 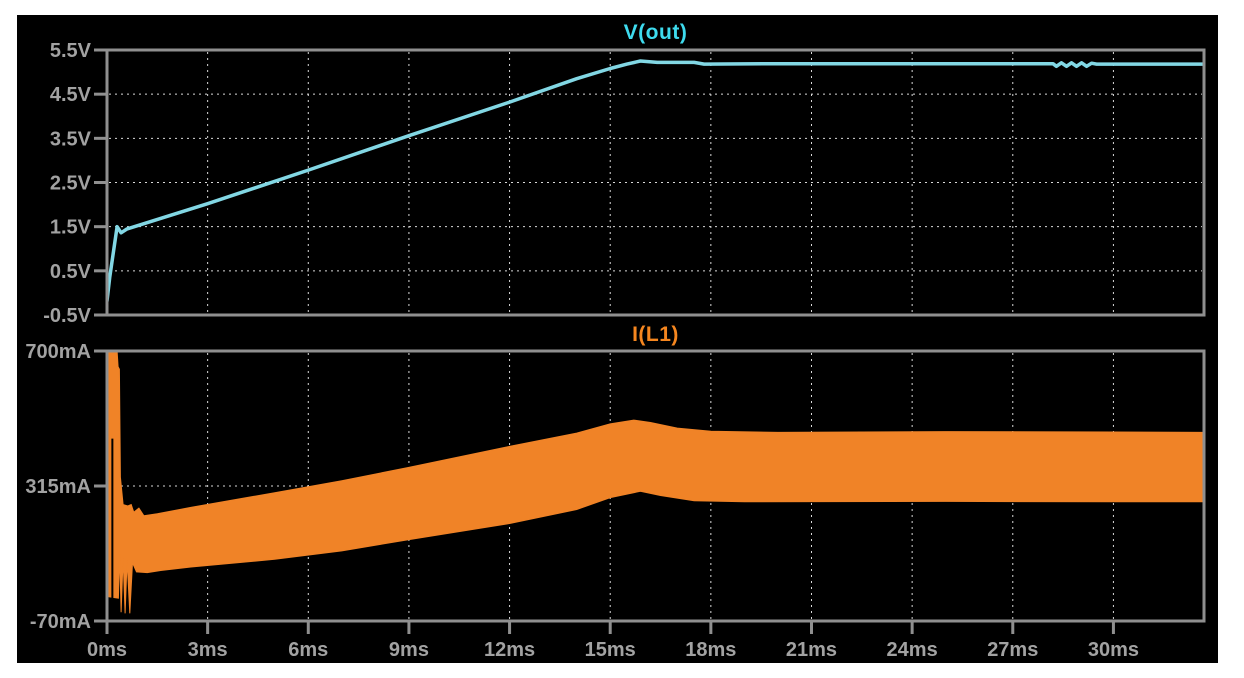 I want to click on y-axis-label: -0.5V, so click(x=67, y=316).